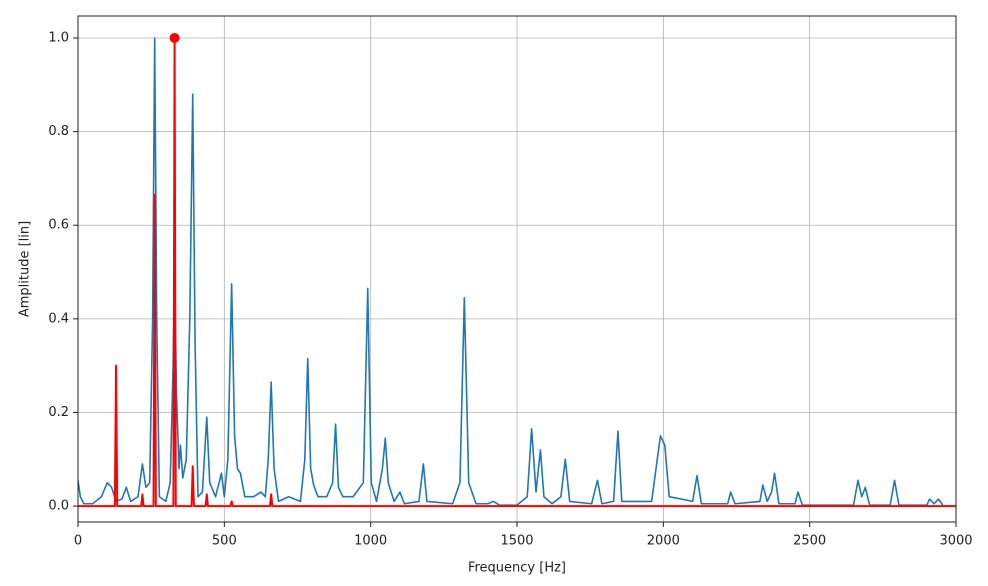 Image resolution: width=988 pixels, height=586 pixels. What do you see at coordinates (58, 131) in the screenshot?
I see `y-tick-label: 0.8` at bounding box center [58, 131].